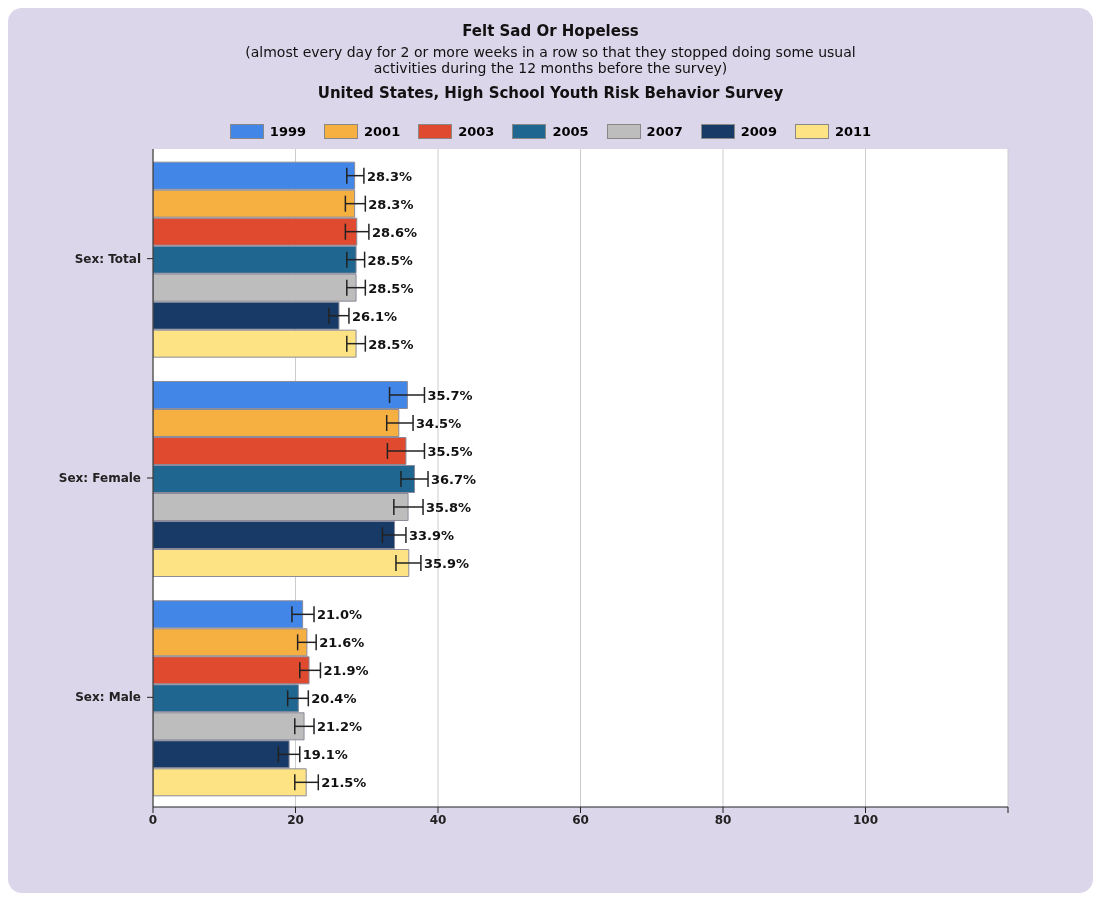 The width and height of the screenshot is (1105, 906). I want to click on y-tick-label: Sex: Total, so click(107, 258).